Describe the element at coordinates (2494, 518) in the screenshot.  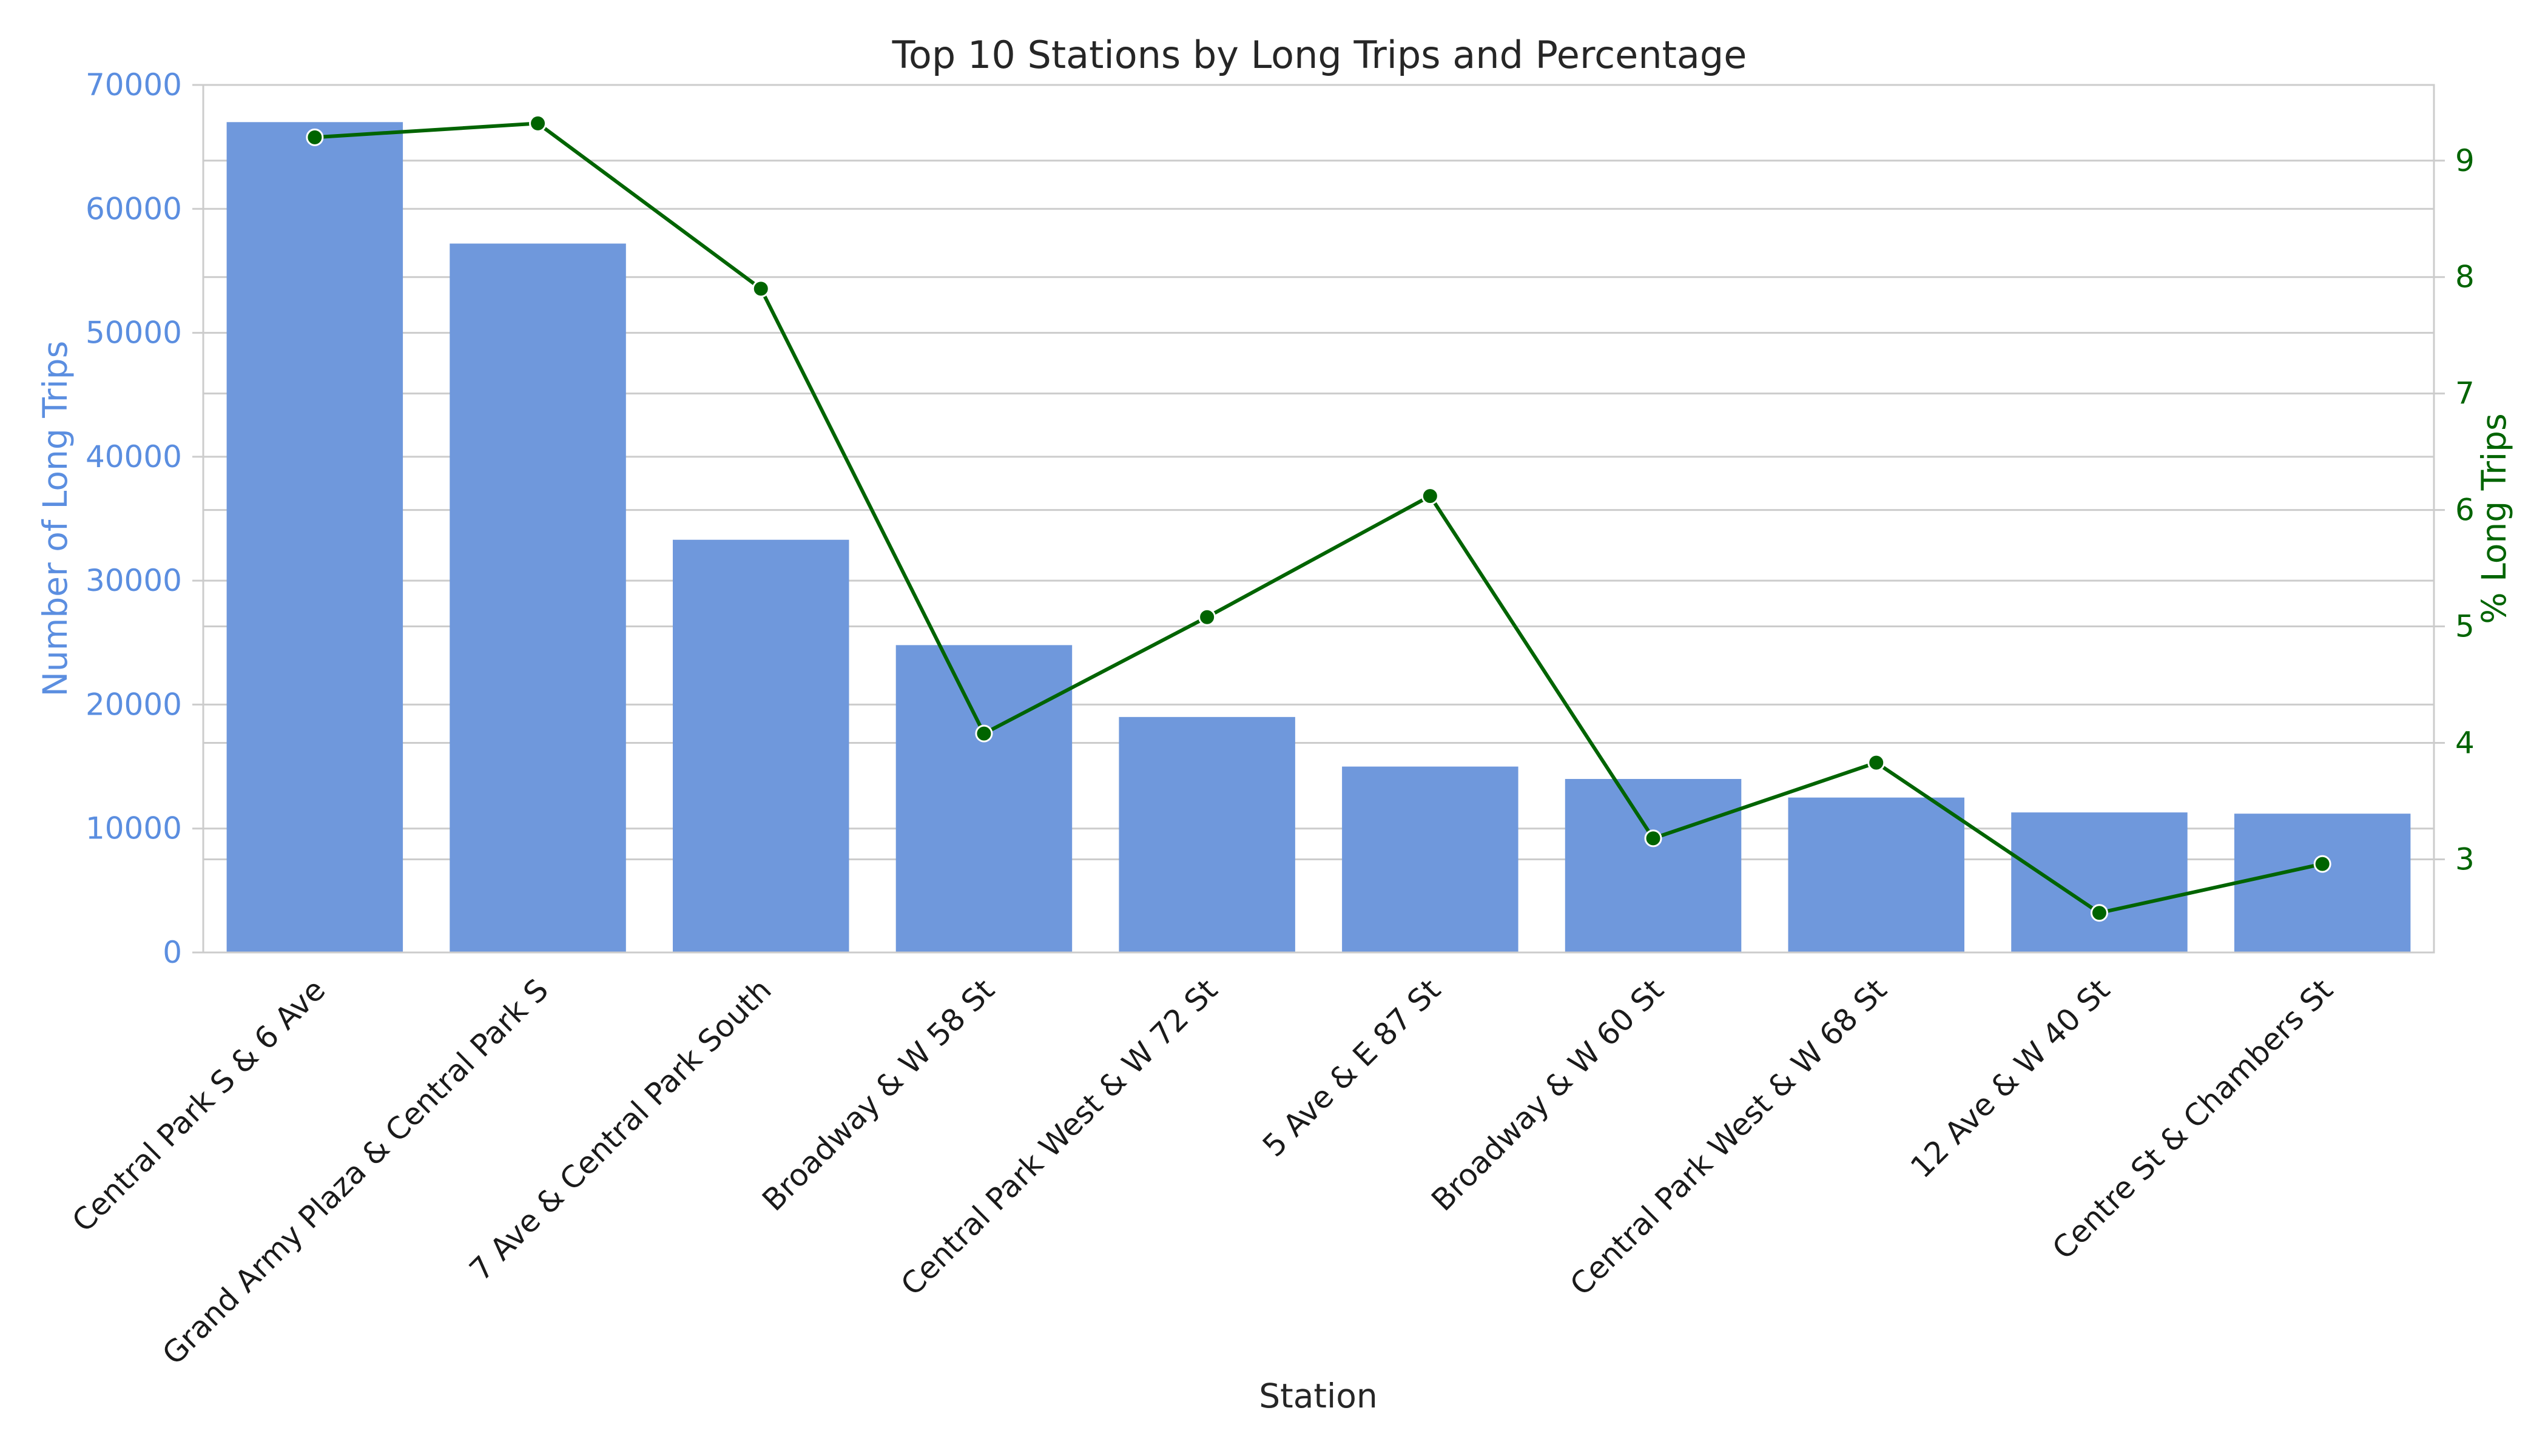
I see `right-axis-label: % Long Trips` at that location.